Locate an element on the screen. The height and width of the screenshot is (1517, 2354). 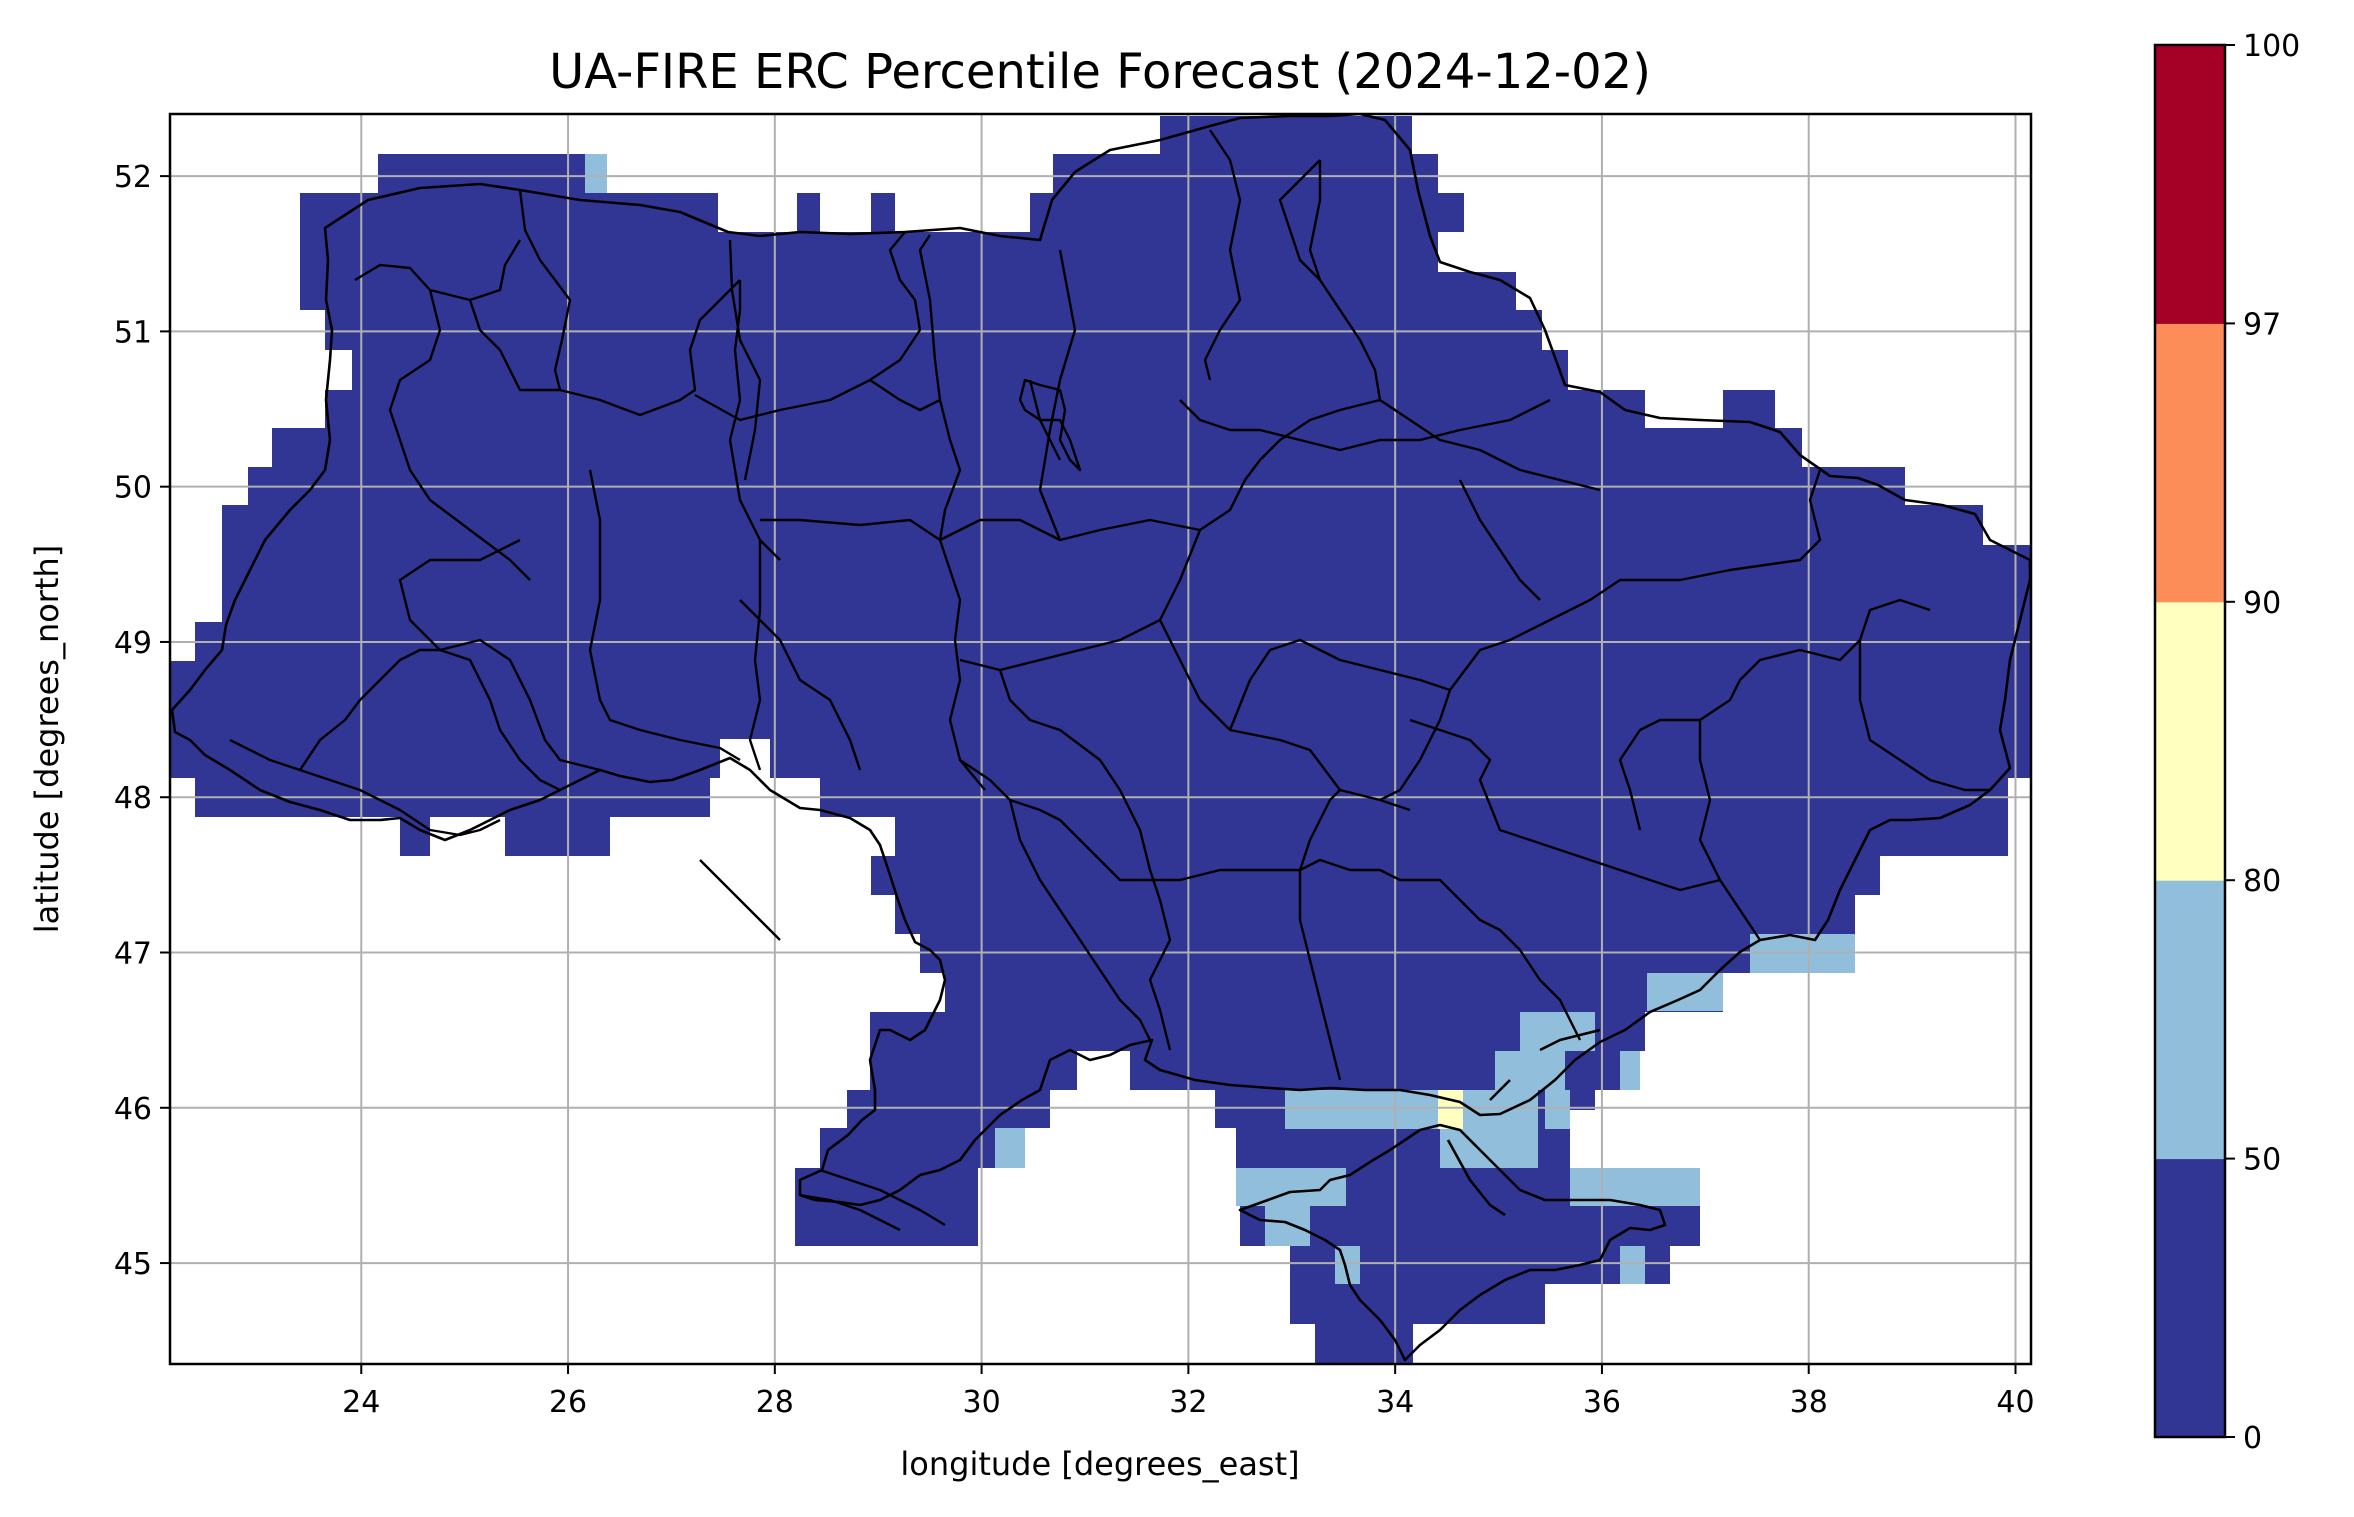
y-tick-label: 52 is located at coordinates (133, 177).